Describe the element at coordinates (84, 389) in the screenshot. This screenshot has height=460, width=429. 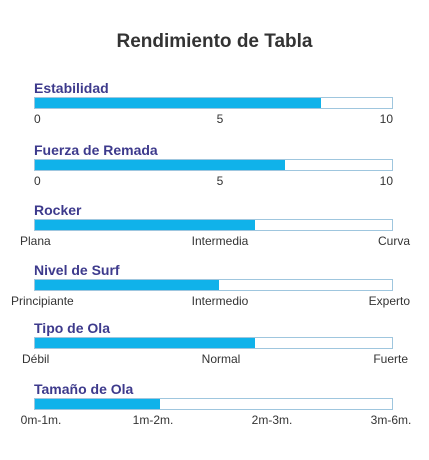
I see `metric-label: Tamaño de Ola` at that location.